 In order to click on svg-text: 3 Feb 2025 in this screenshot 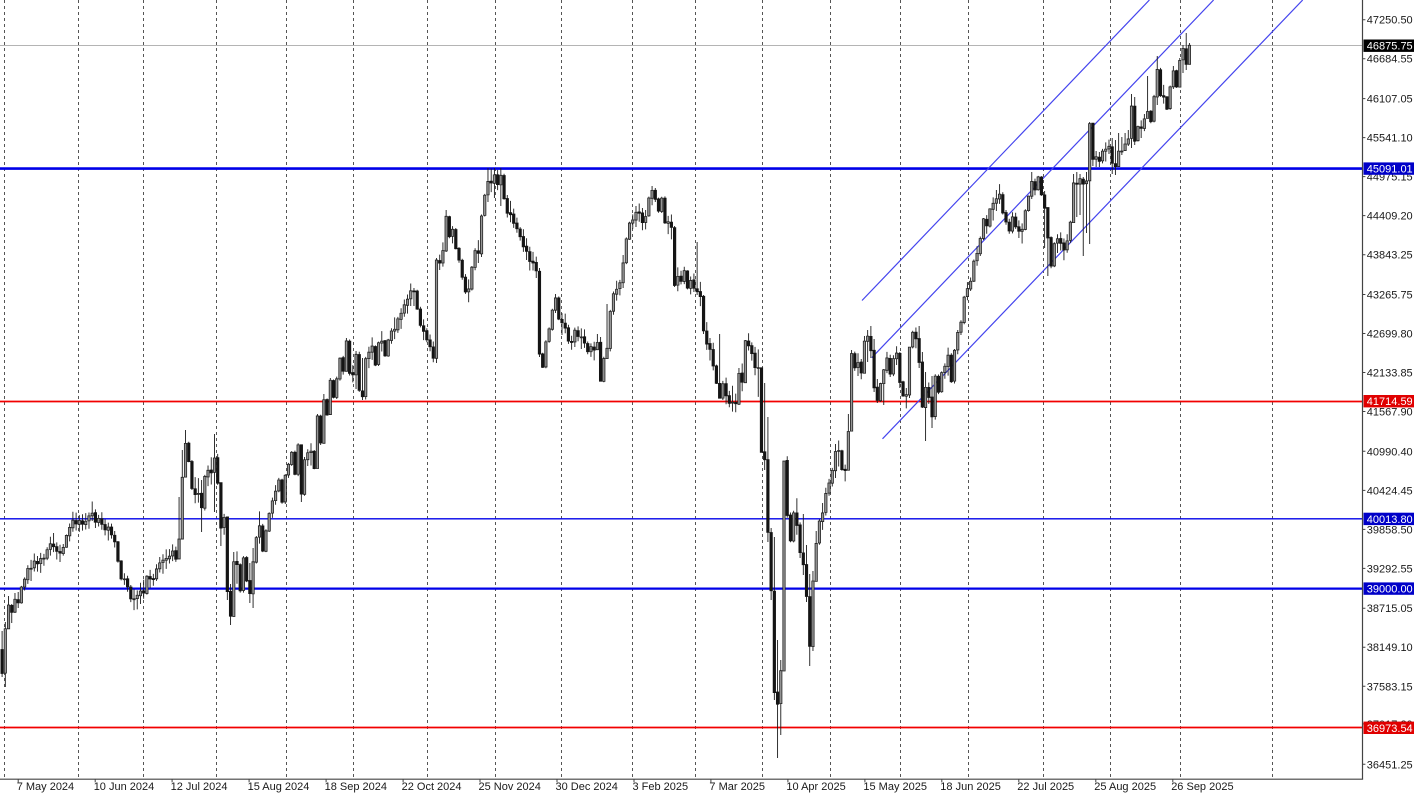, I will do `click(661, 787)`.